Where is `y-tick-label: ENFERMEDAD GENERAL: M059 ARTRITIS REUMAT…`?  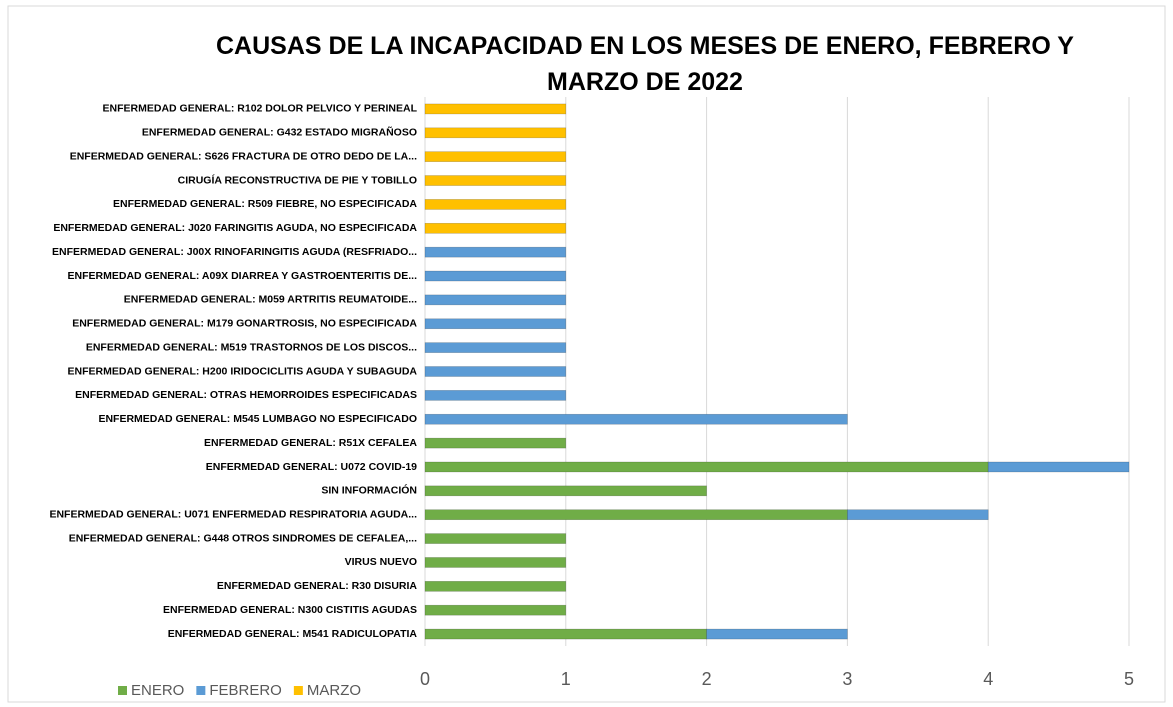 y-tick-label: ENFERMEDAD GENERAL: M059 ARTRITIS REUMAT… is located at coordinates (270, 300).